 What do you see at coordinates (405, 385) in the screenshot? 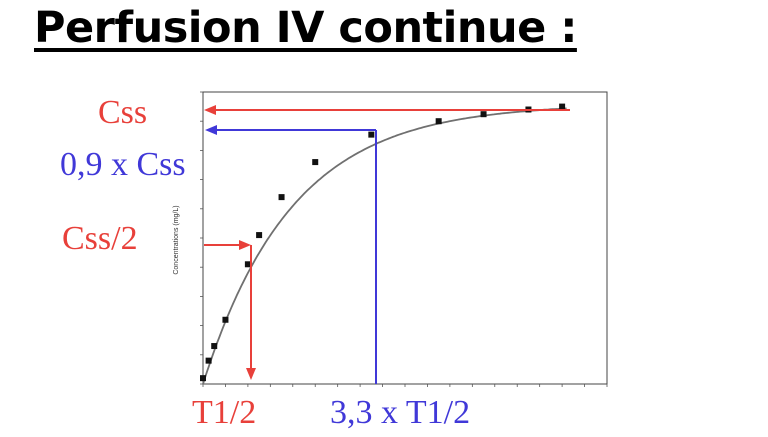
I see `x-ticks` at bounding box center [405, 385].